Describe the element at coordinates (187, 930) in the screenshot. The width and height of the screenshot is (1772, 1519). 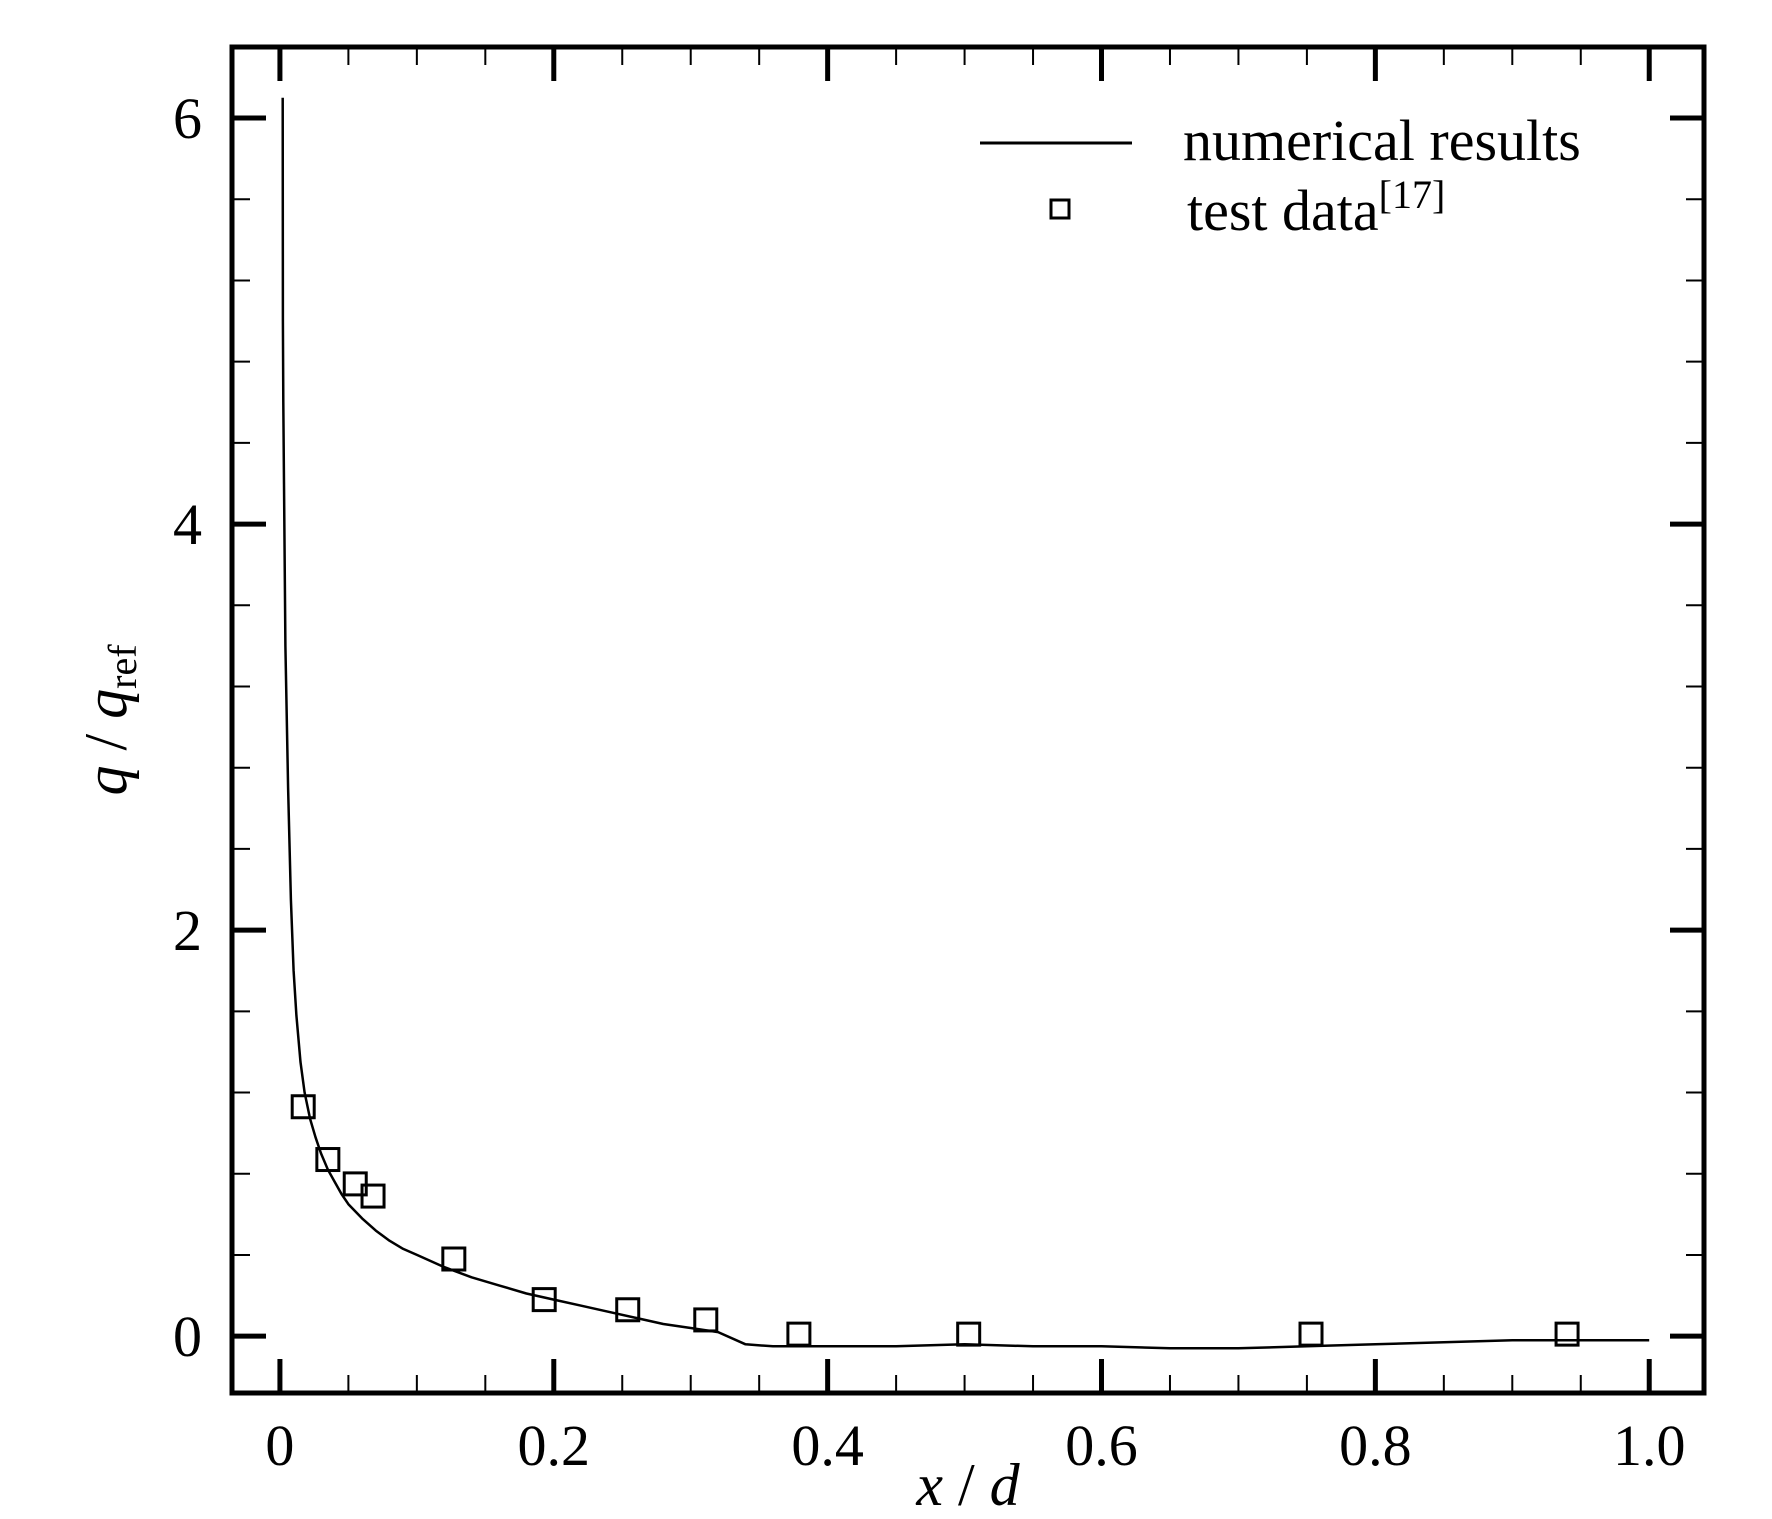
I see `y-tick-label: 2` at that location.